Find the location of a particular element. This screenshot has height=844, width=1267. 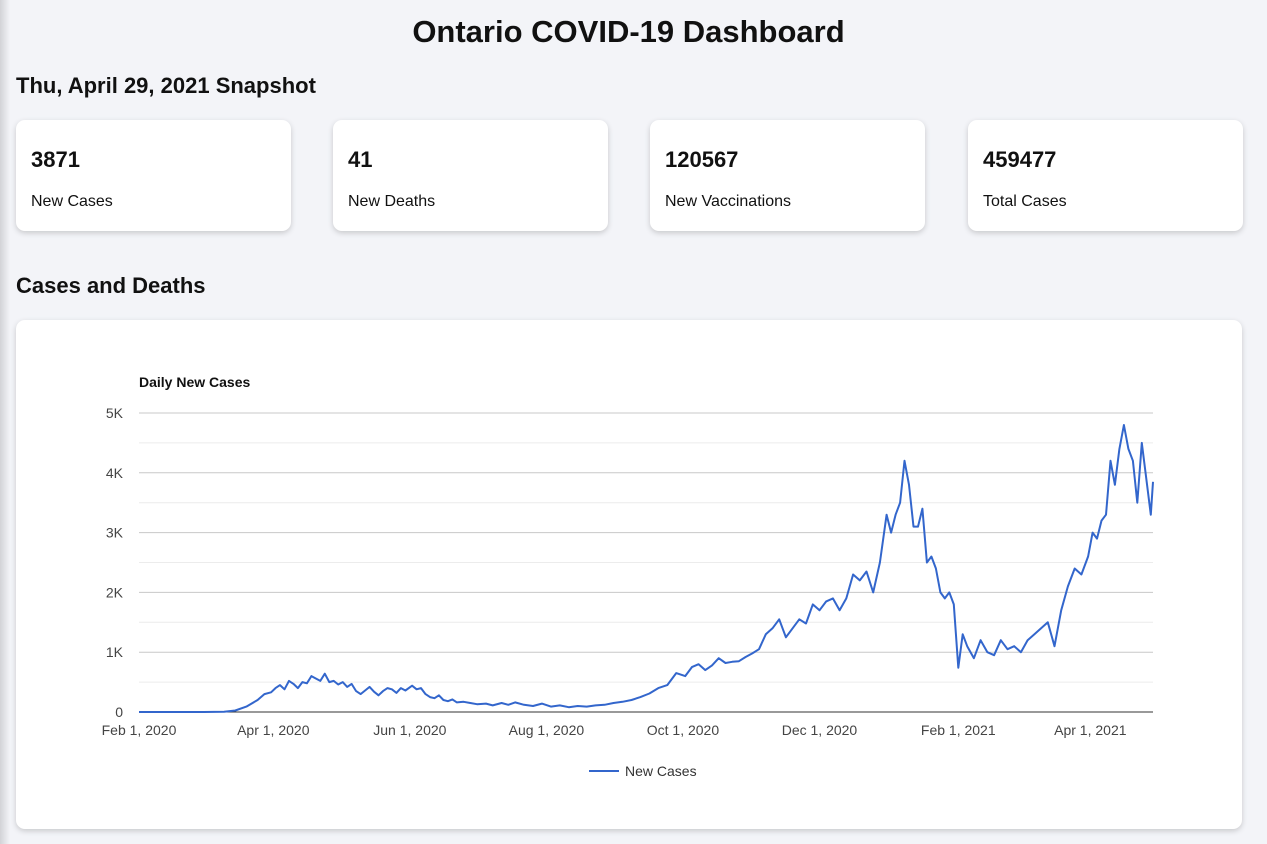

y-tick-label: 1K is located at coordinates (115, 652).